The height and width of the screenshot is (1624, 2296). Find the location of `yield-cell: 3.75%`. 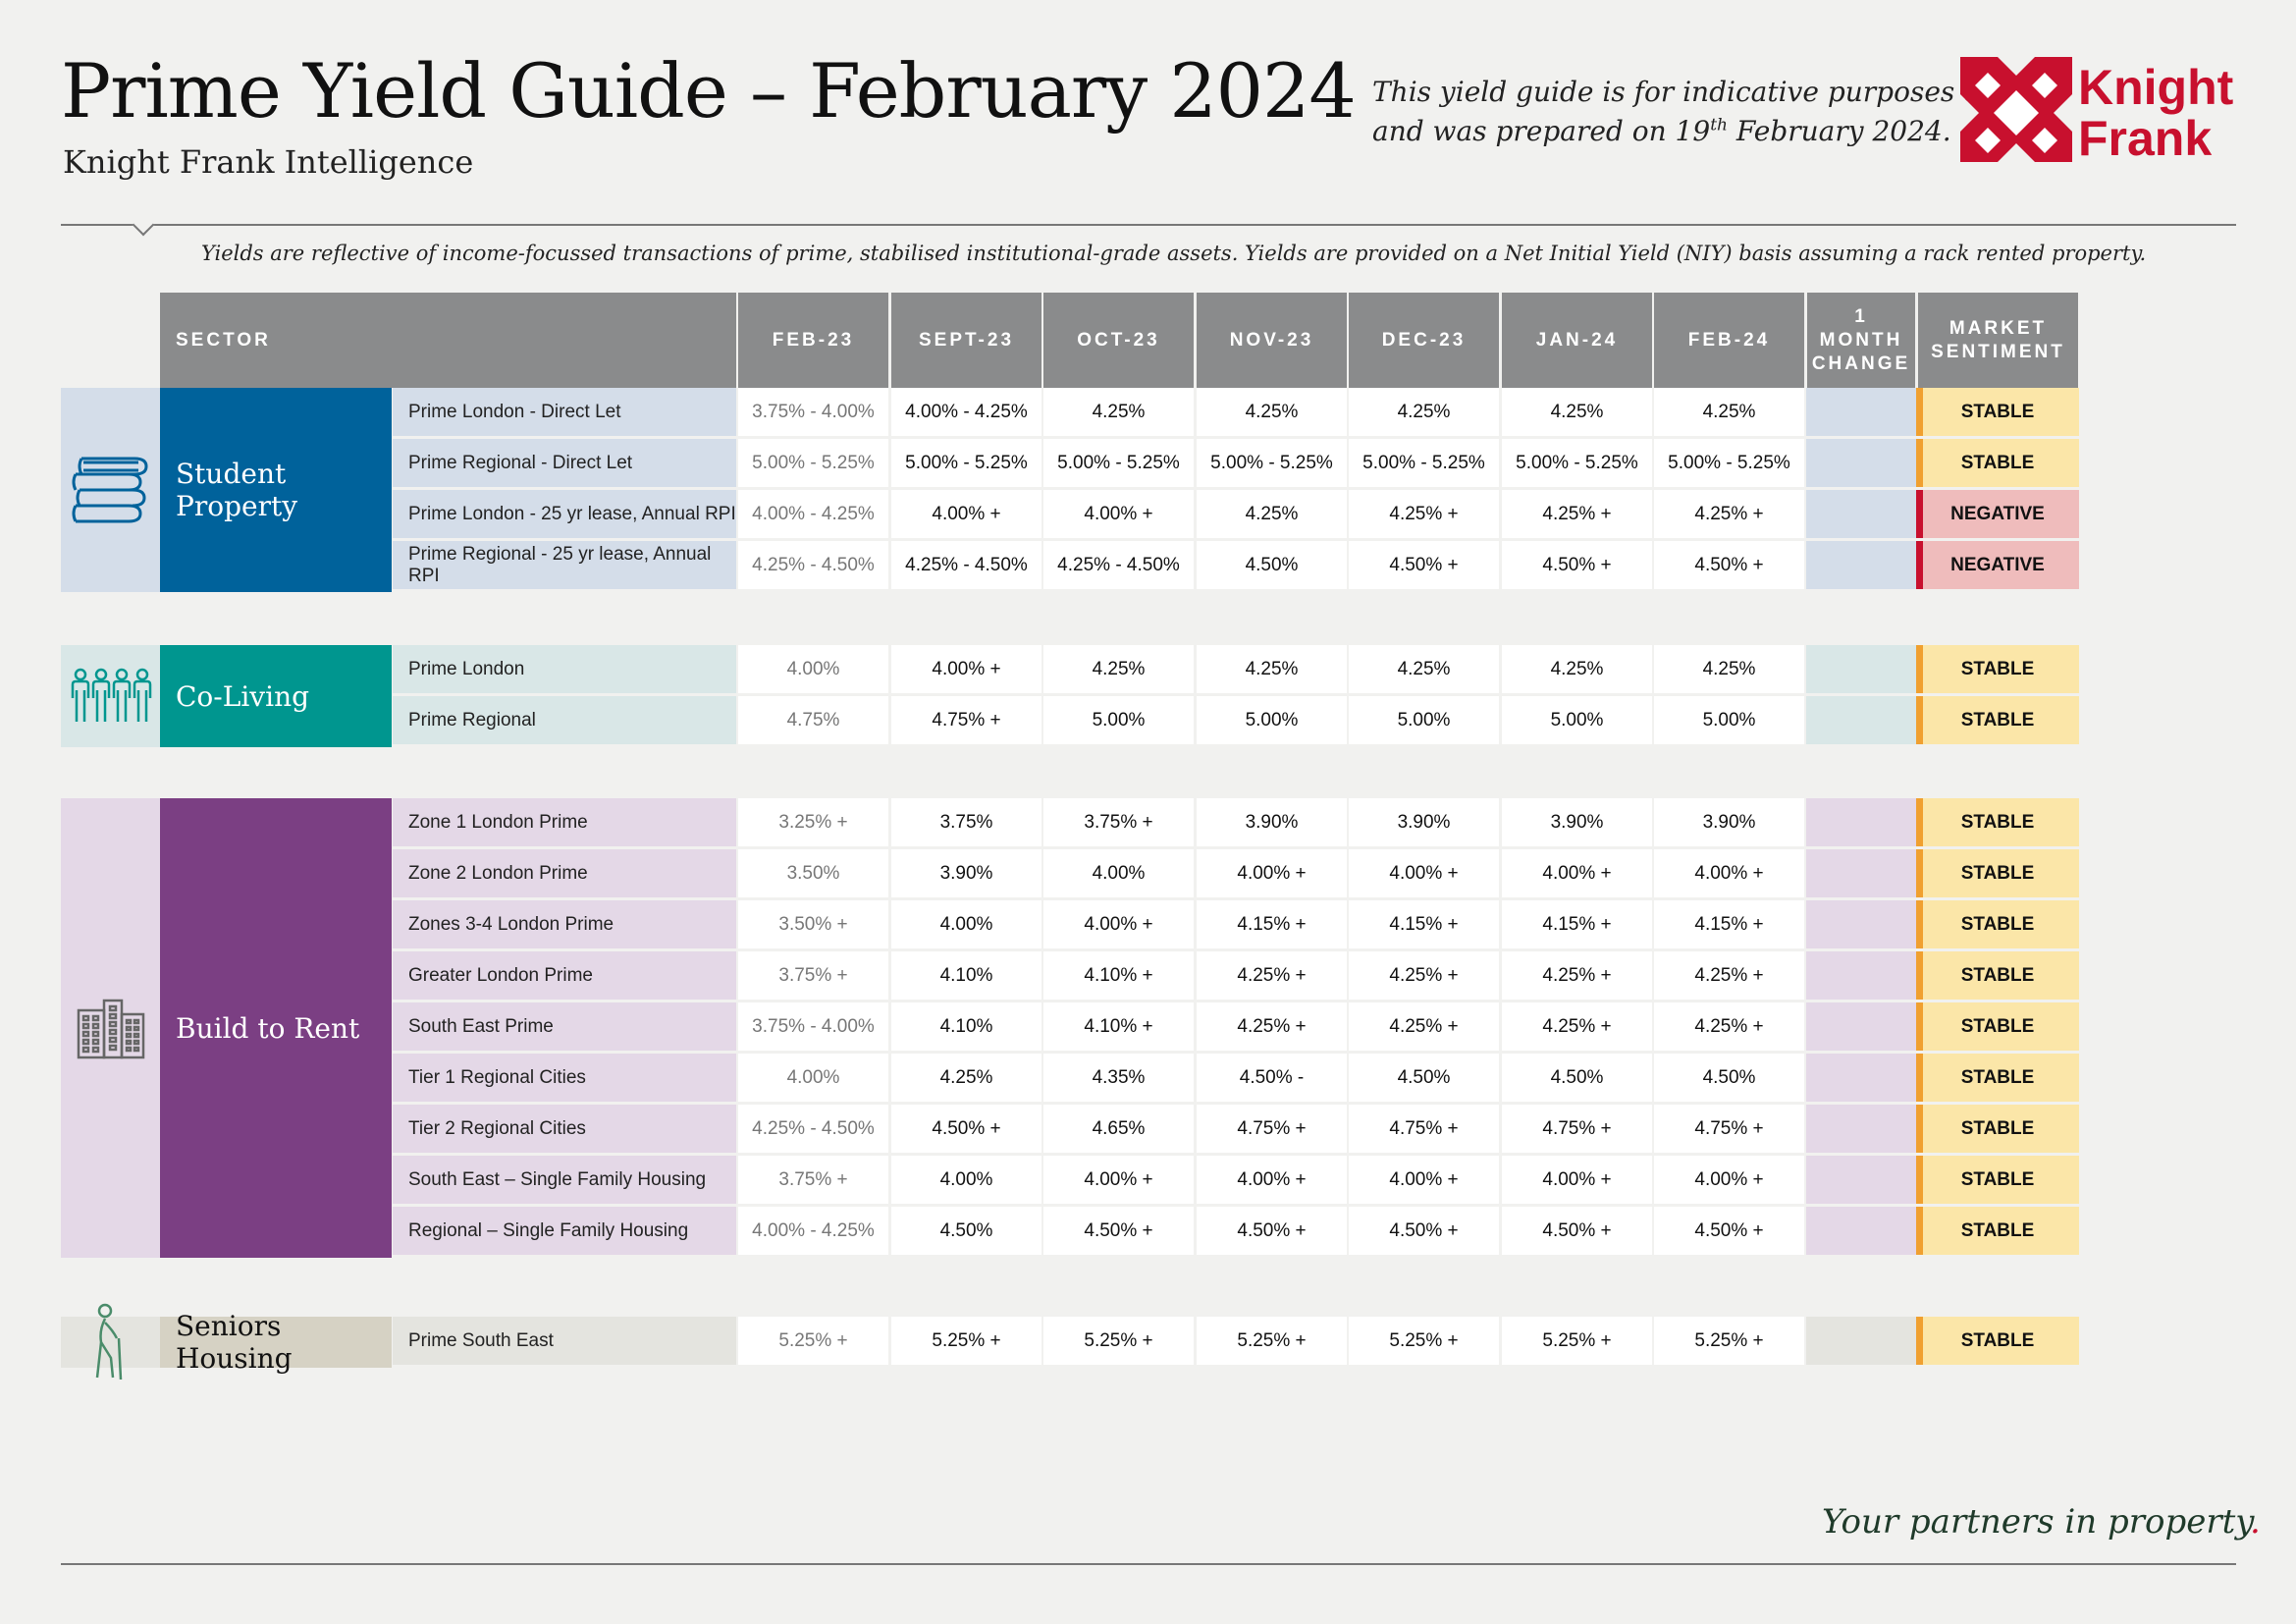

yield-cell: 3.75% is located at coordinates (966, 822).